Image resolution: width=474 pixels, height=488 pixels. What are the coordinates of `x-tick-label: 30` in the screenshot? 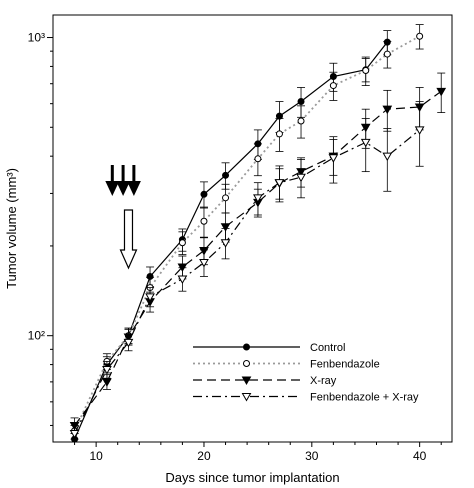 It's located at (312, 456).